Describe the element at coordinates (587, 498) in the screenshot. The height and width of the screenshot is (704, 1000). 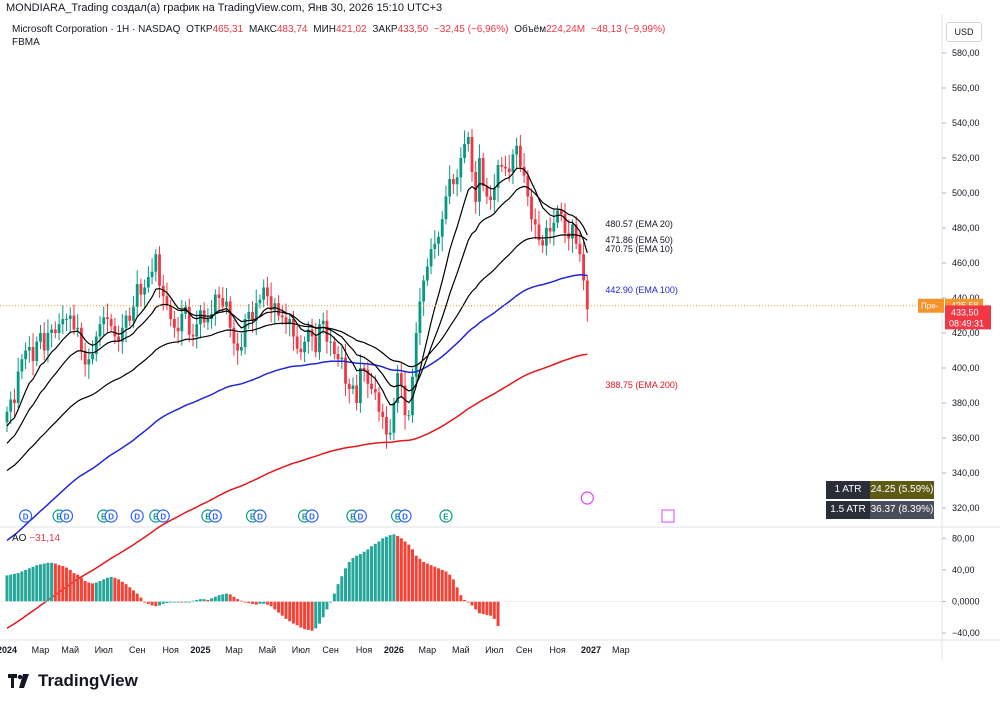
I see `split-marker` at that location.